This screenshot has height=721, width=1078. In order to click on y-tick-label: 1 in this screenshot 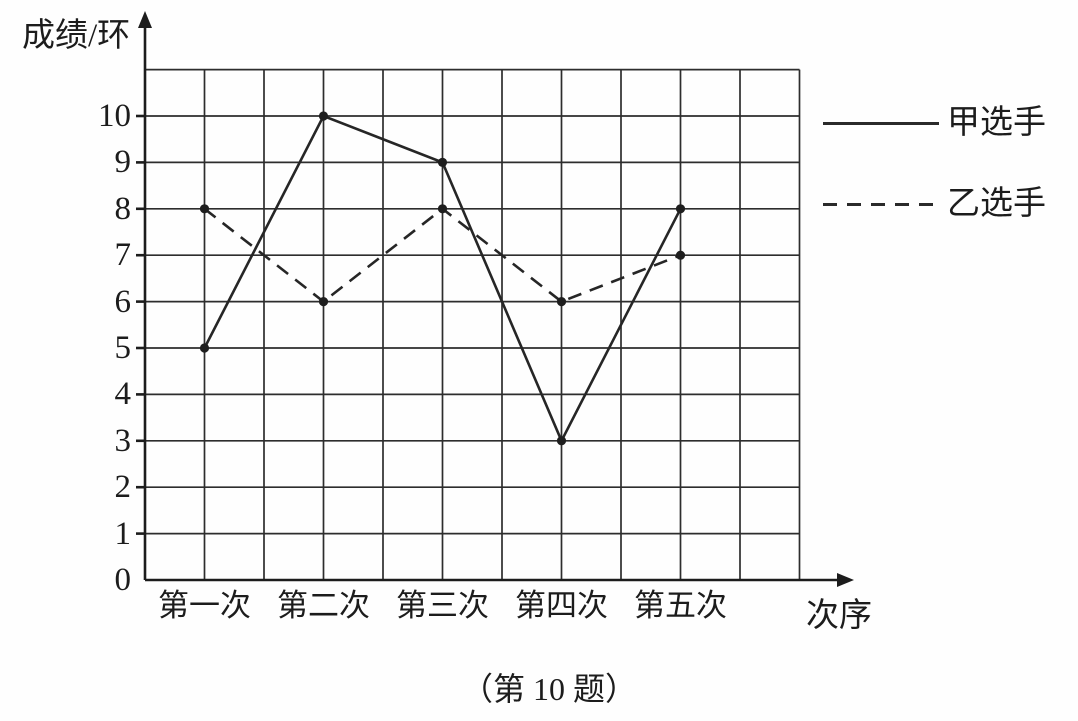, I will do `click(123, 533)`.